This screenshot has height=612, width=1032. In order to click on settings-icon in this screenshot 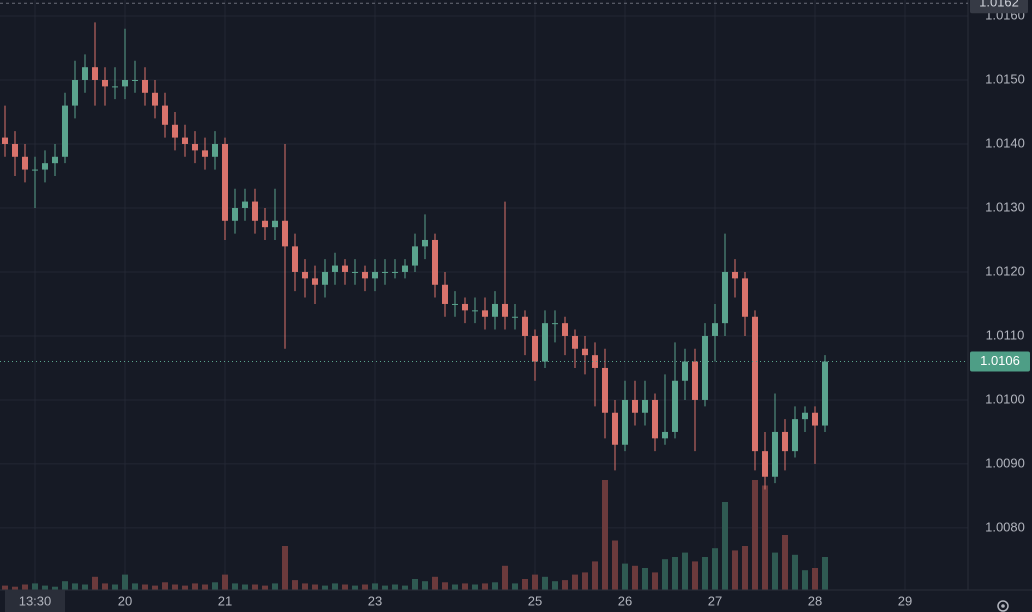, I will do `click(1003, 606)`.